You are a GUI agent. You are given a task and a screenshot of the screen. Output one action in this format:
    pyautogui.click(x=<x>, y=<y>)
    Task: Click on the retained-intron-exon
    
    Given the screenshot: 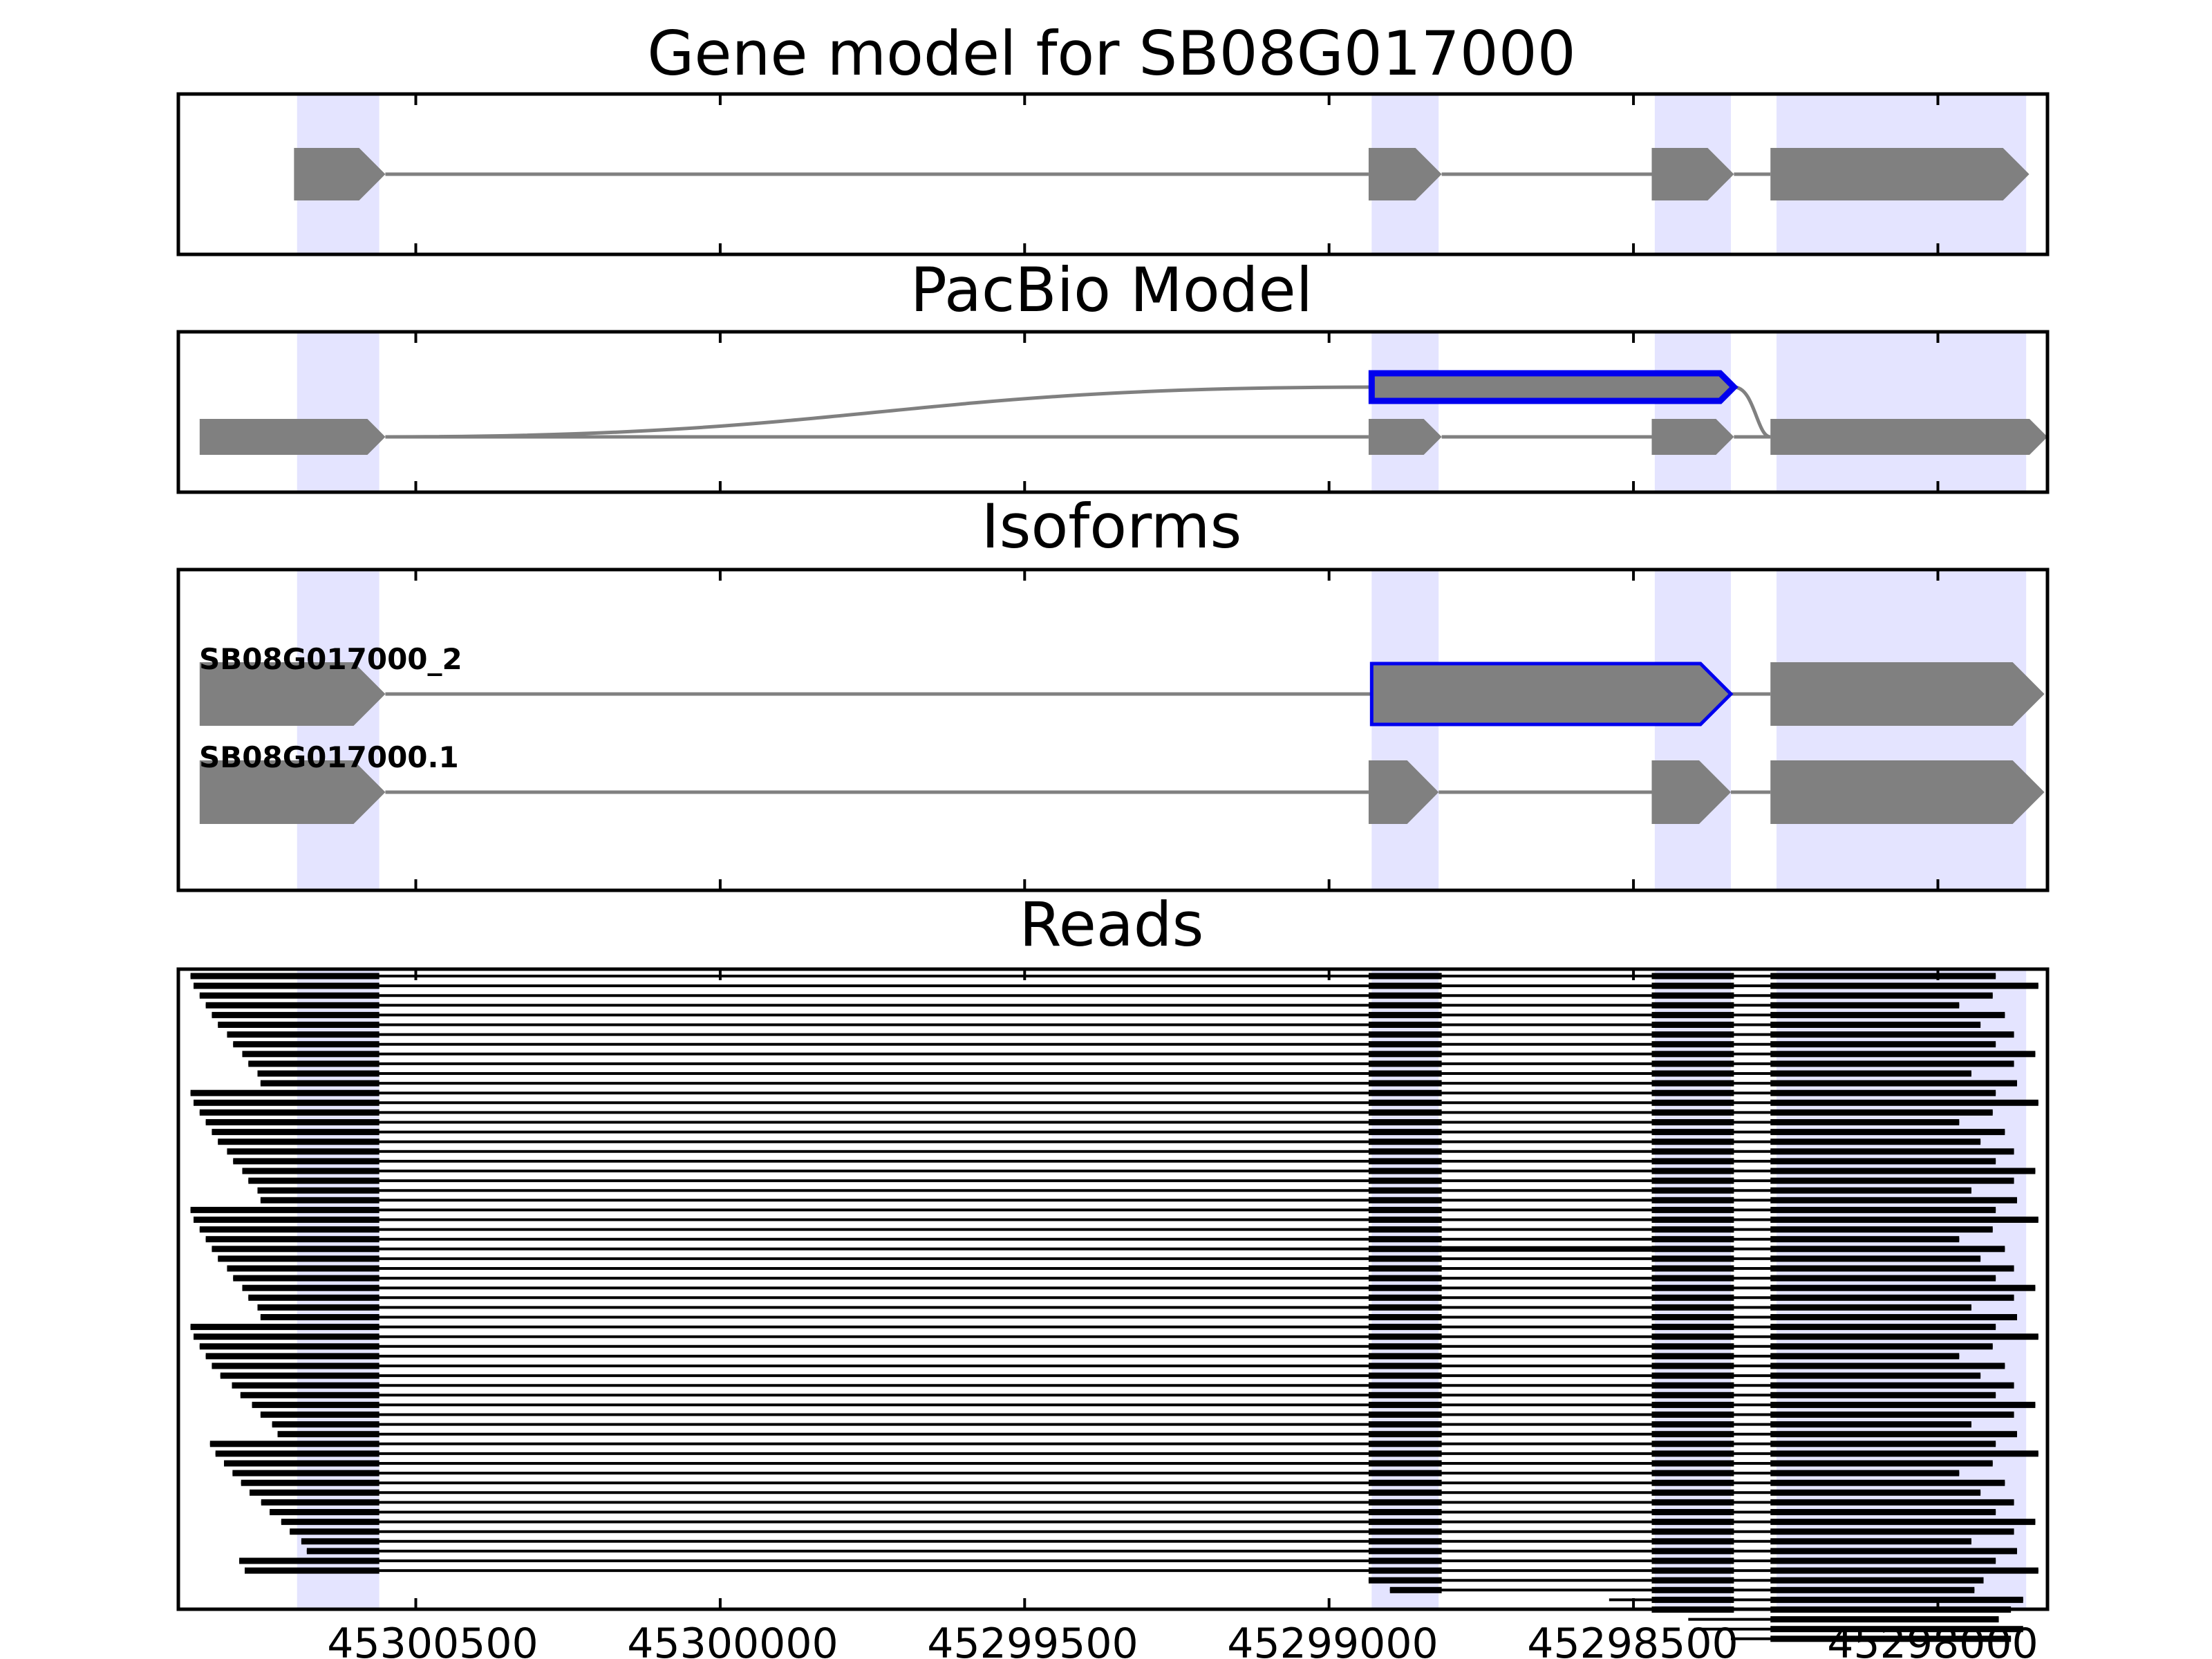 What is the action you would take?
    pyautogui.click(x=1553, y=387)
    